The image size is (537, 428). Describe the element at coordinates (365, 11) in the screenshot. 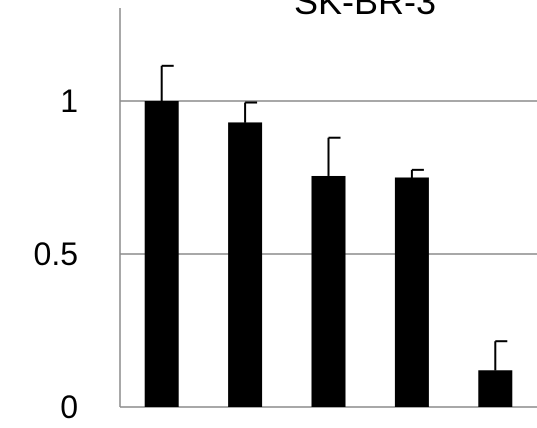

I see `chart-title: SK-BR-3` at that location.